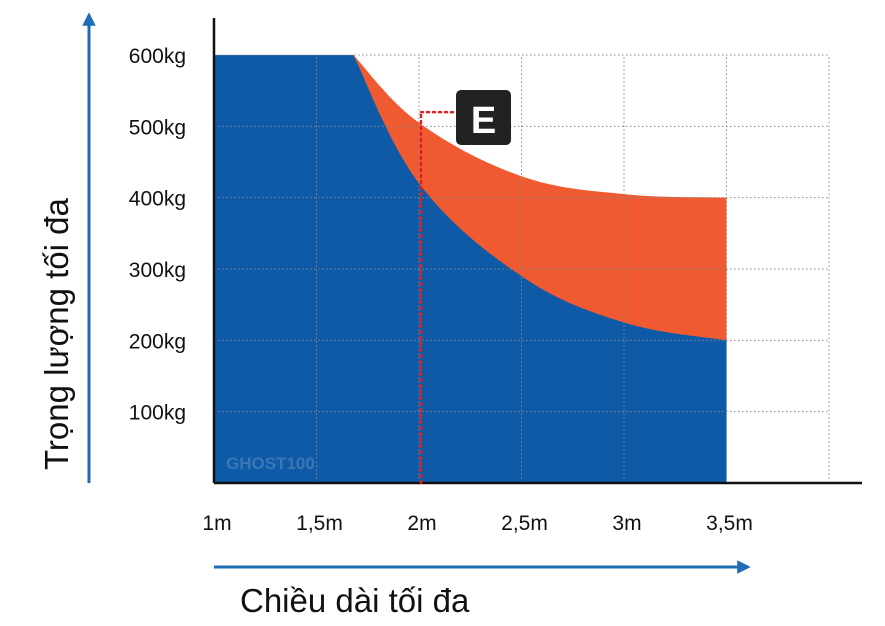 This screenshot has width=885, height=626. What do you see at coordinates (483, 121) in the screenshot?
I see `annotation-label: E` at bounding box center [483, 121].